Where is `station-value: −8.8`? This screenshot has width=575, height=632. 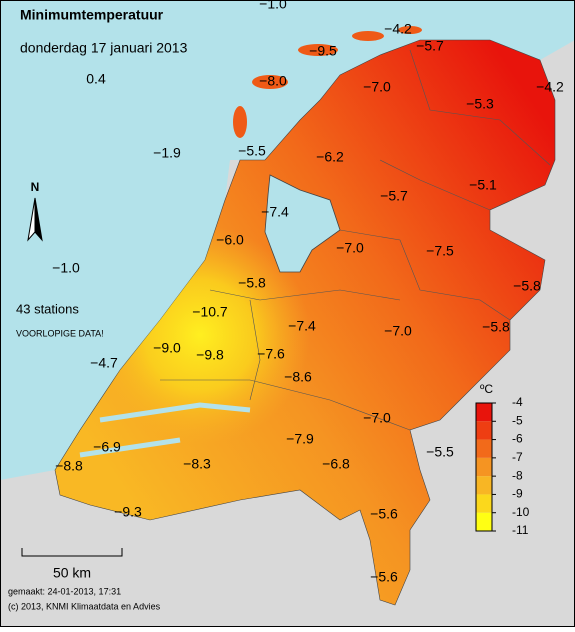
station-value: −8.8 is located at coordinates (69, 466).